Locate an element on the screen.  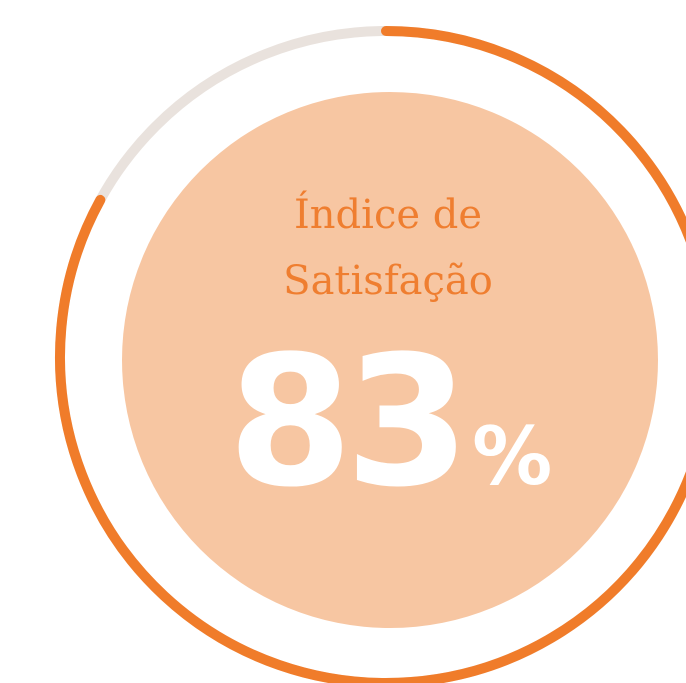
value-label: 83 is located at coordinates (348, 422).